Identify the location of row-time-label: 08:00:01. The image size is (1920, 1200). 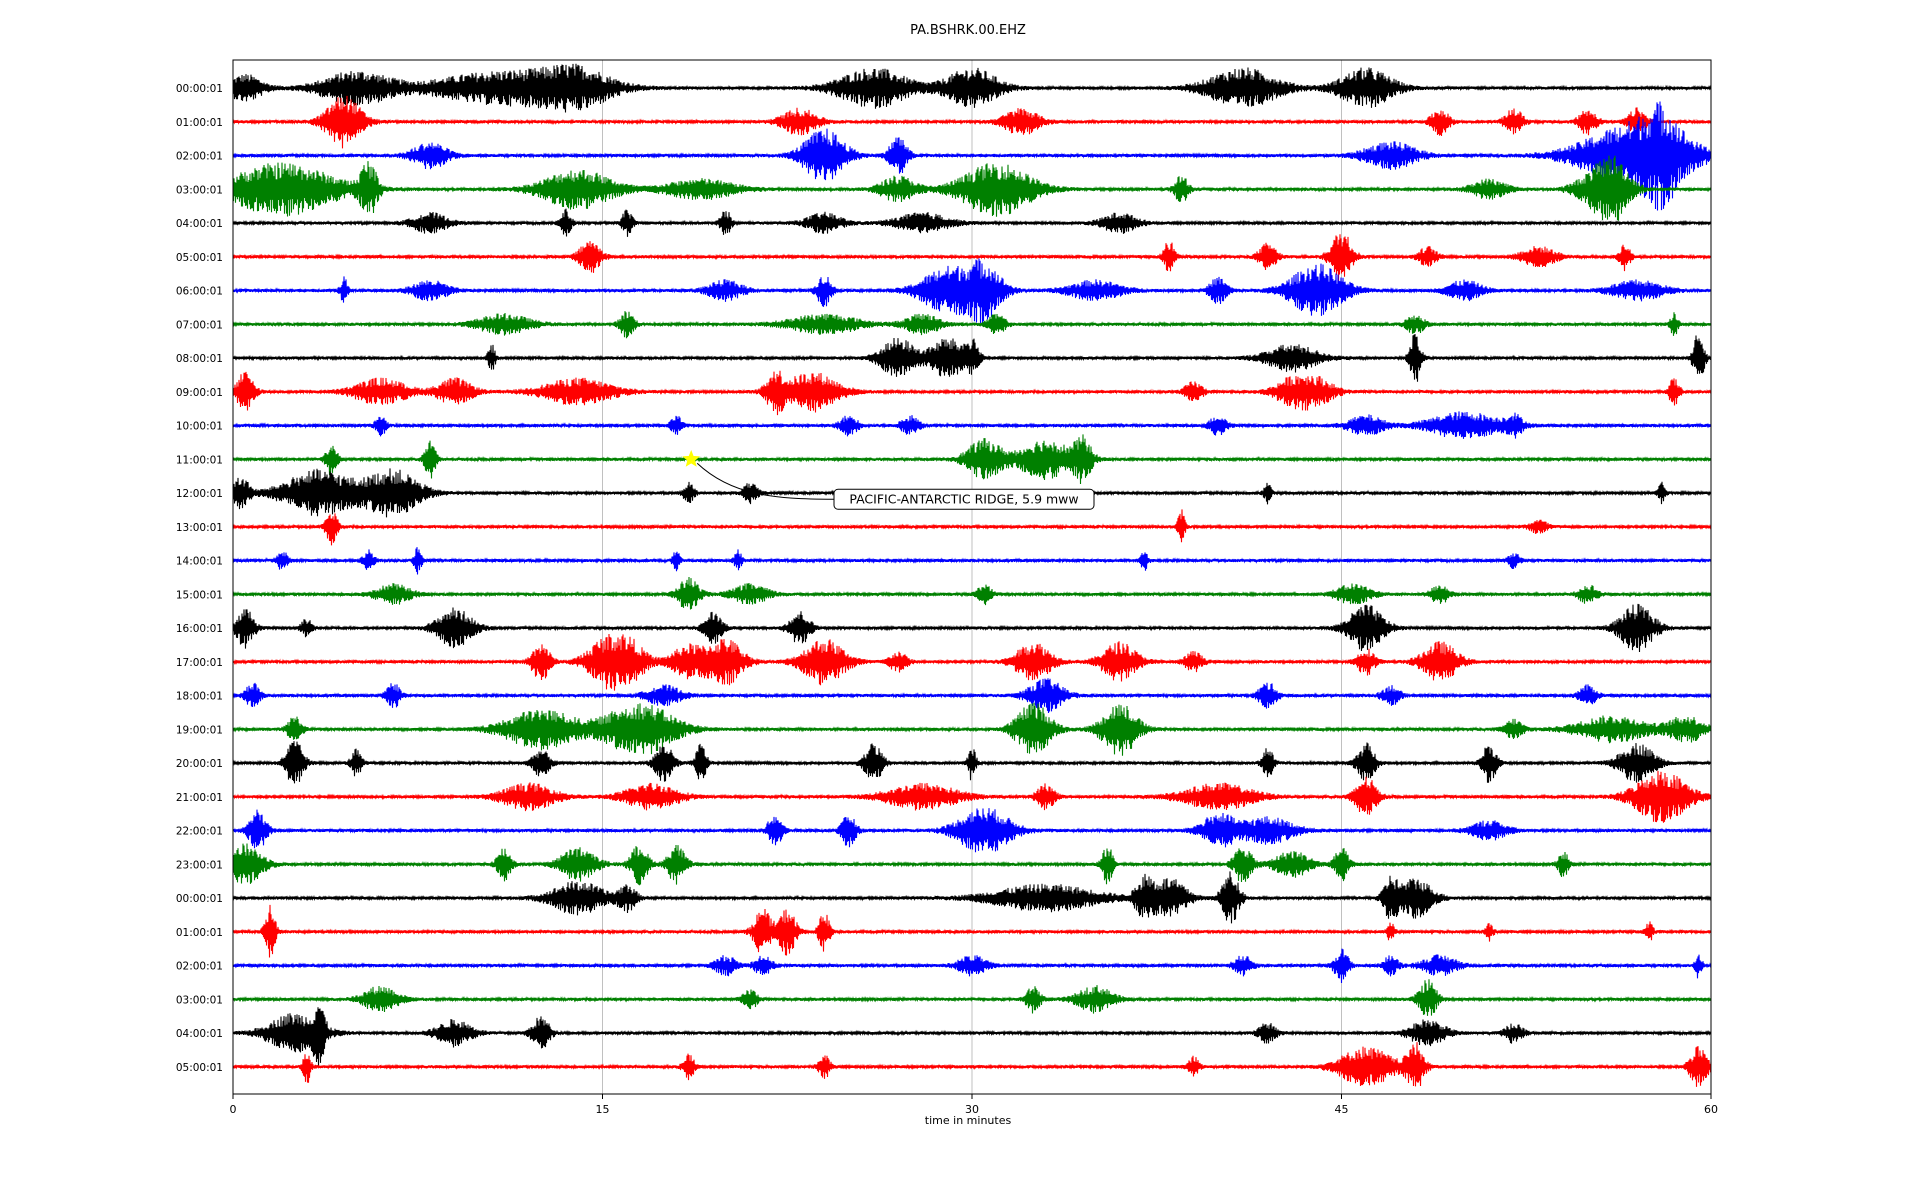
(199, 359).